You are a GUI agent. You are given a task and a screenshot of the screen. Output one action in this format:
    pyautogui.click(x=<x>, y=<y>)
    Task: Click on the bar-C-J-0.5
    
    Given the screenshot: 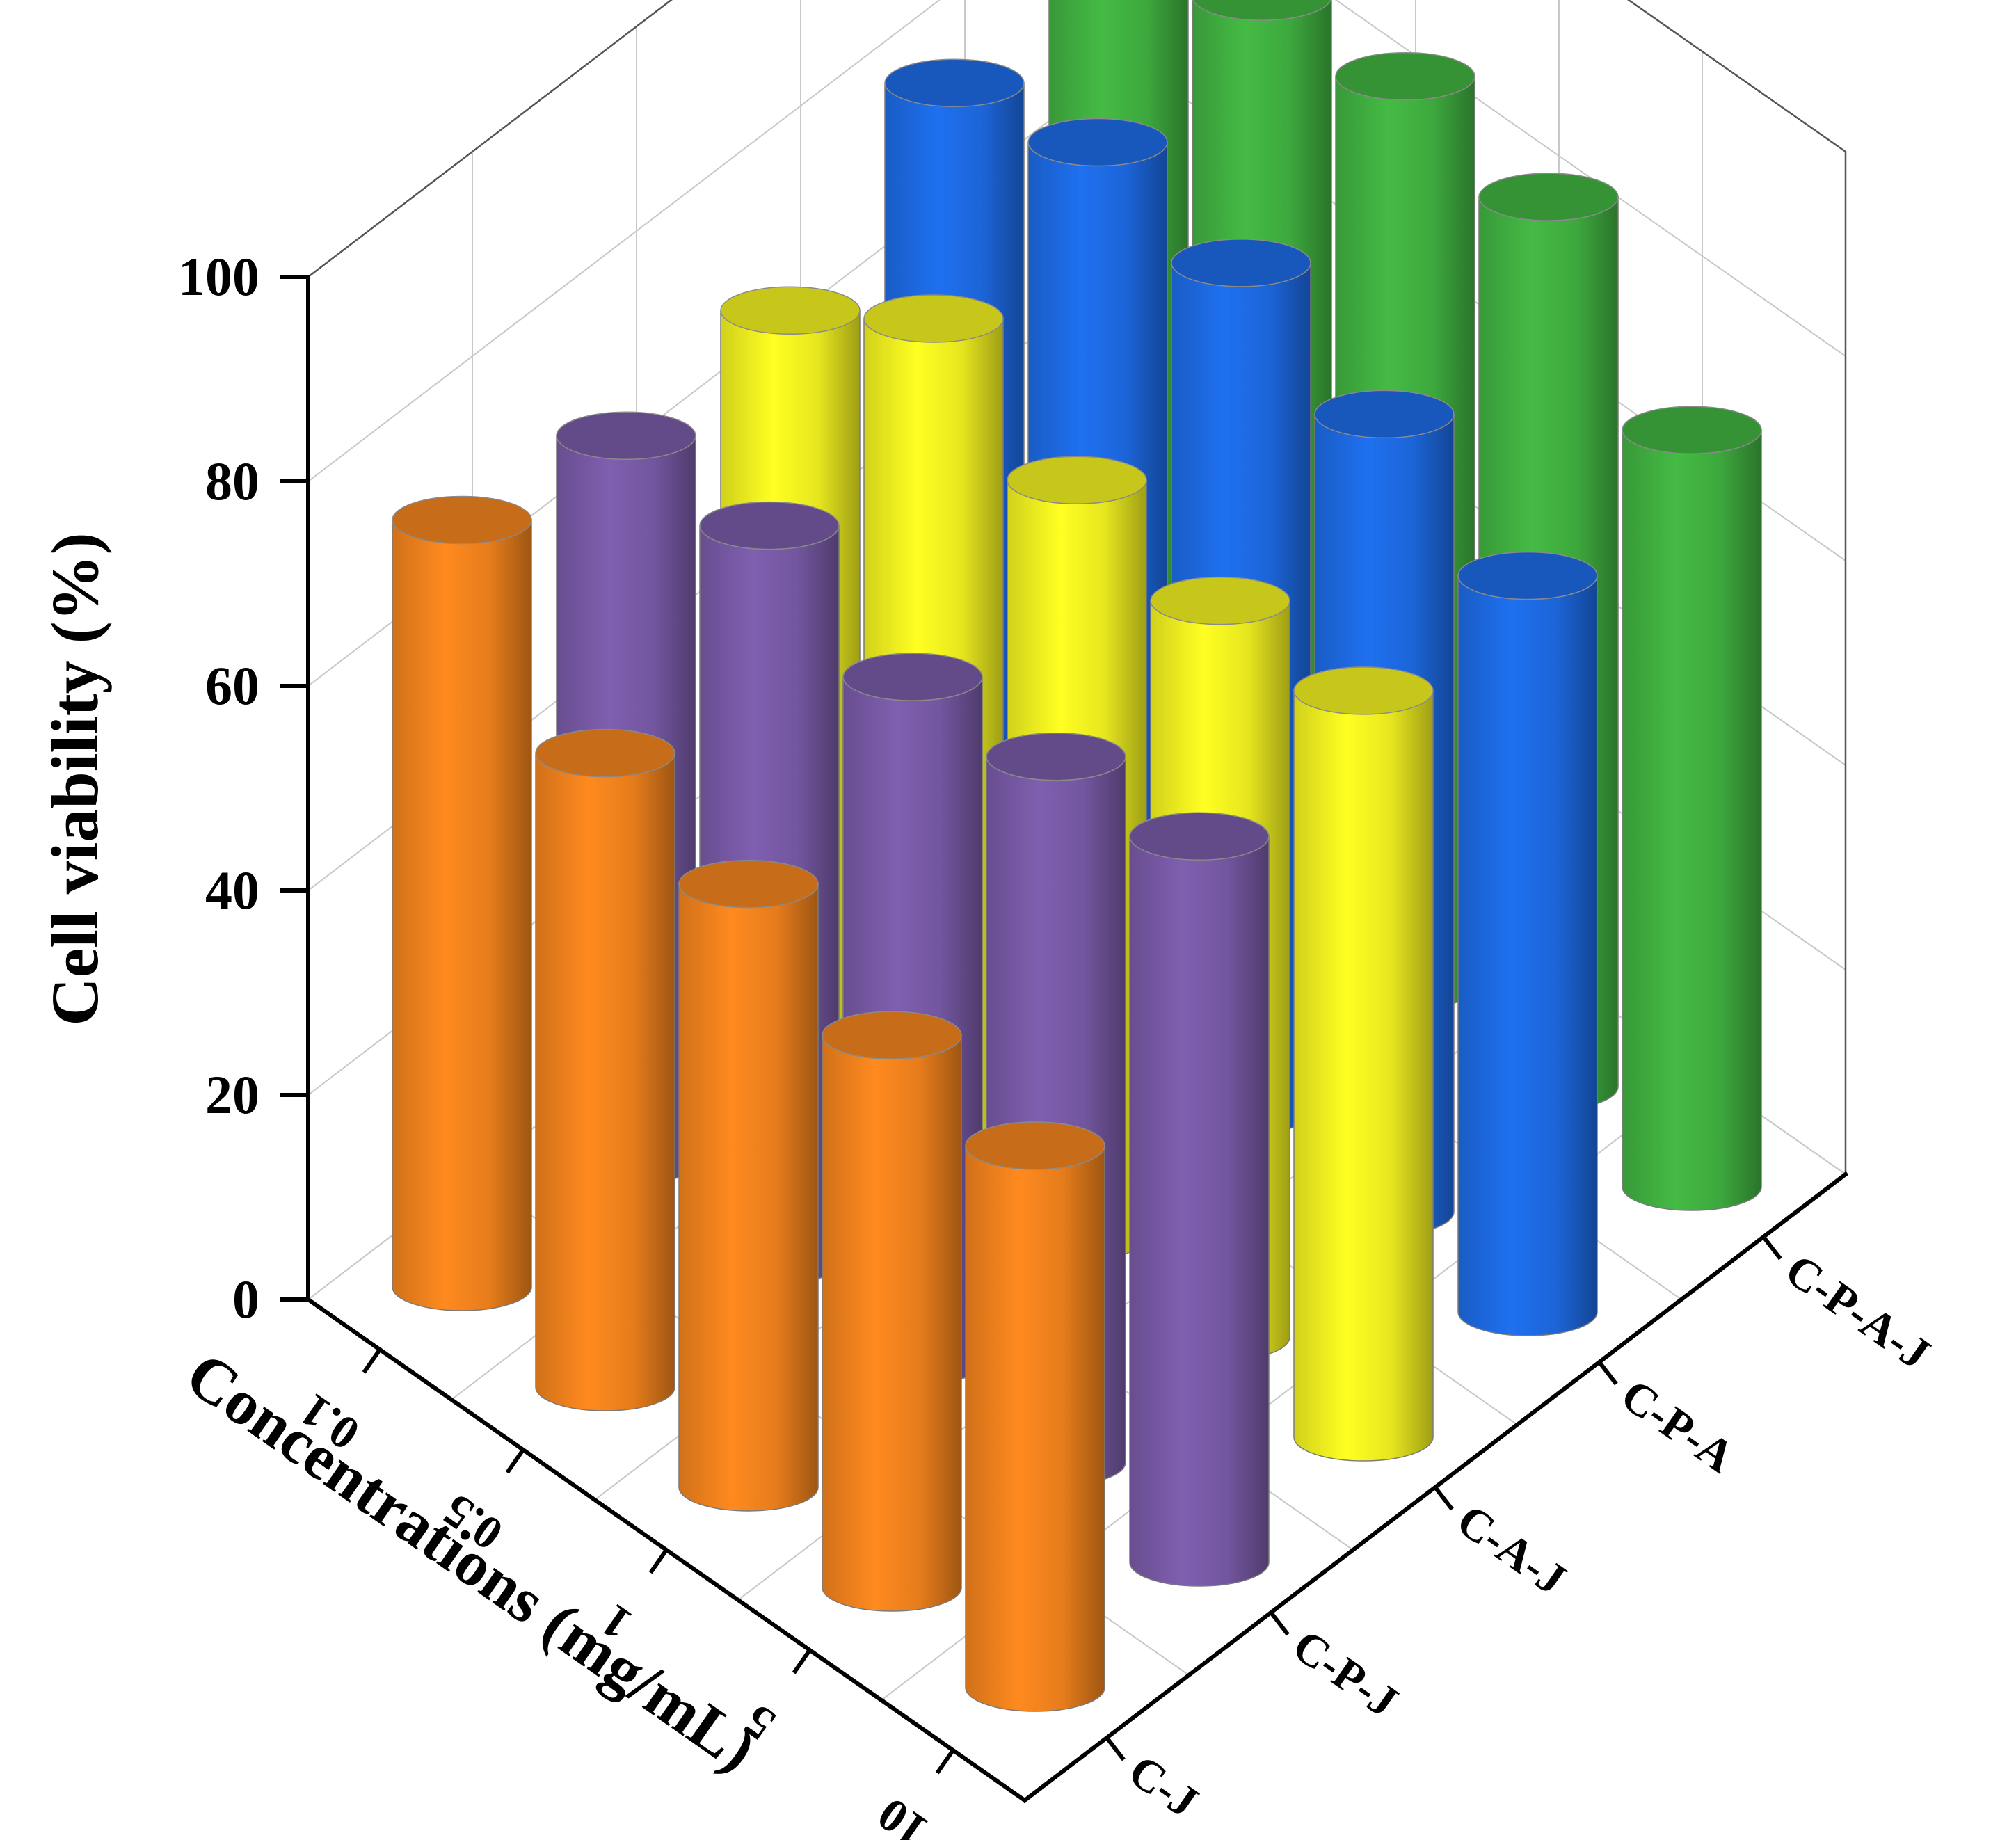 What is the action you would take?
    pyautogui.click(x=605, y=1069)
    